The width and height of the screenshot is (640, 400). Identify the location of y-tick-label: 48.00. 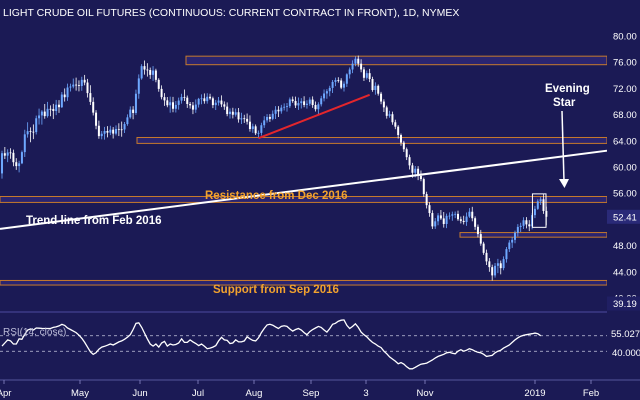
(625, 246).